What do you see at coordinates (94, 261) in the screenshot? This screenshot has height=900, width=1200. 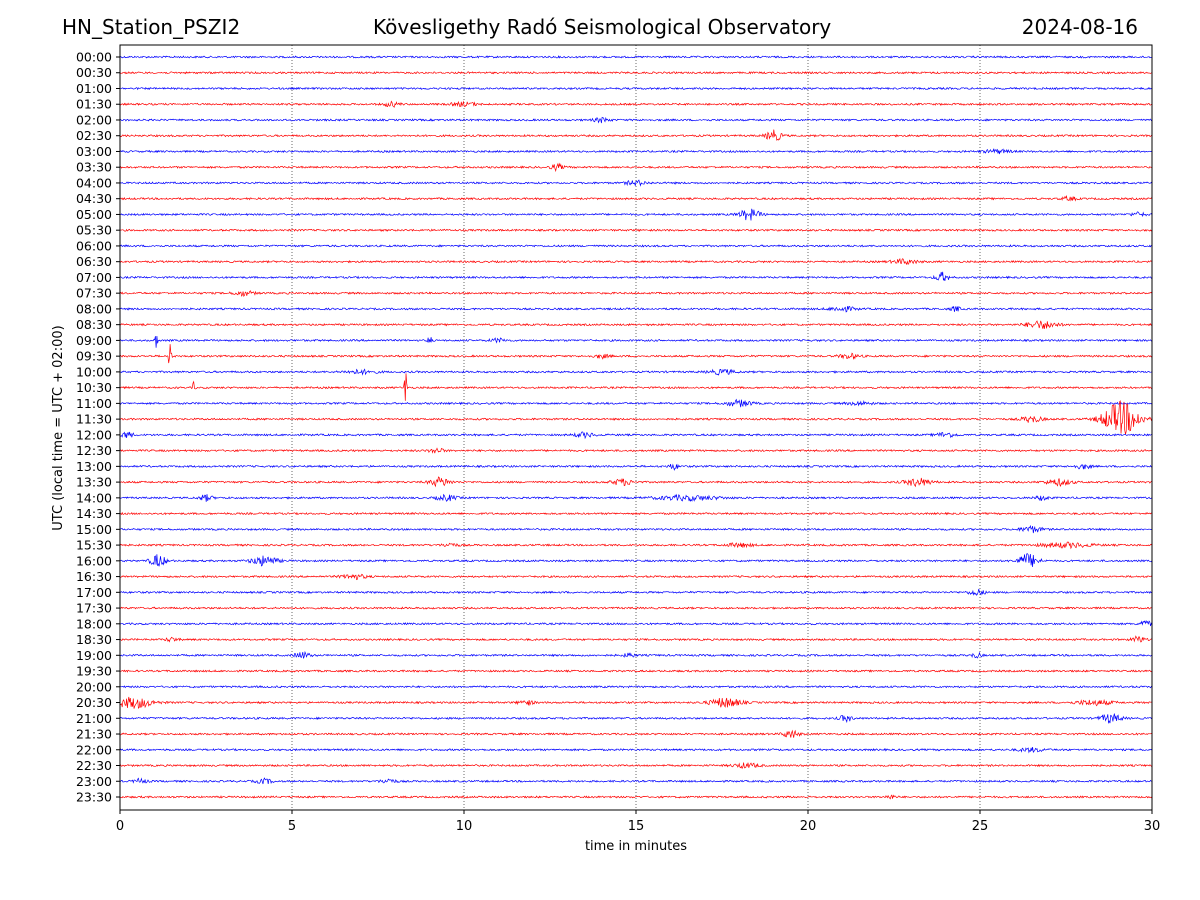 I see `y-tick-label: 06:30` at bounding box center [94, 261].